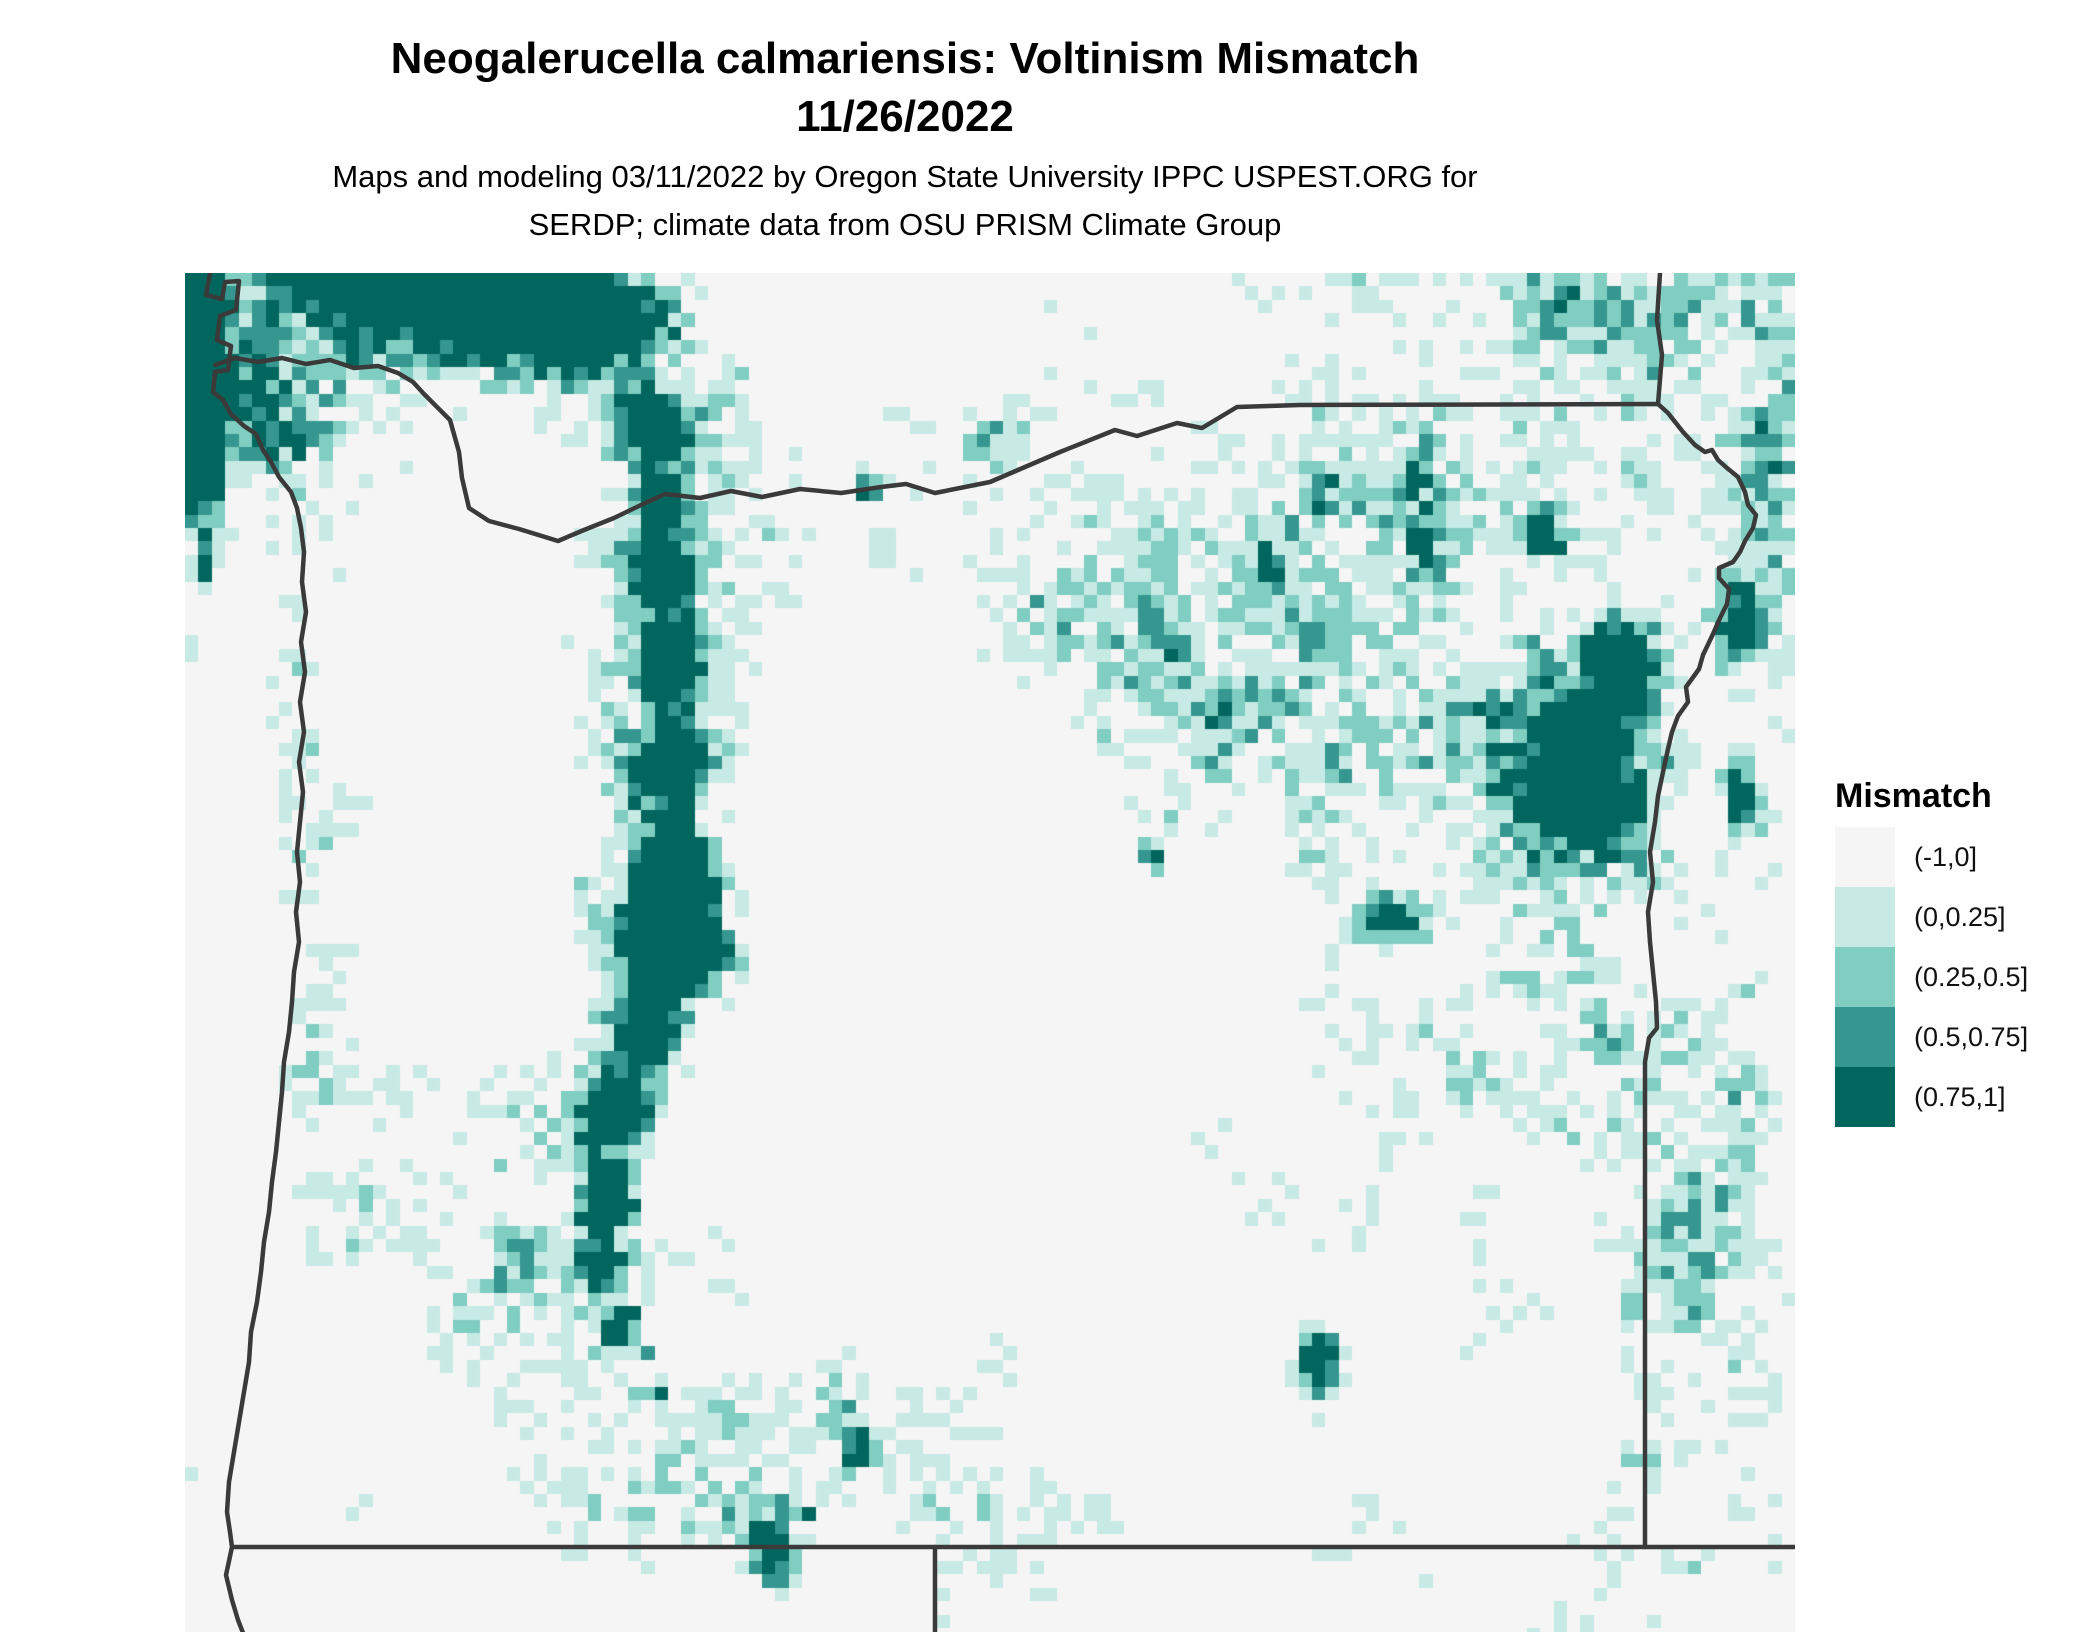 The width and height of the screenshot is (2100, 1645). I want to click on legend-label-4: (0.75,1], so click(1960, 1096).